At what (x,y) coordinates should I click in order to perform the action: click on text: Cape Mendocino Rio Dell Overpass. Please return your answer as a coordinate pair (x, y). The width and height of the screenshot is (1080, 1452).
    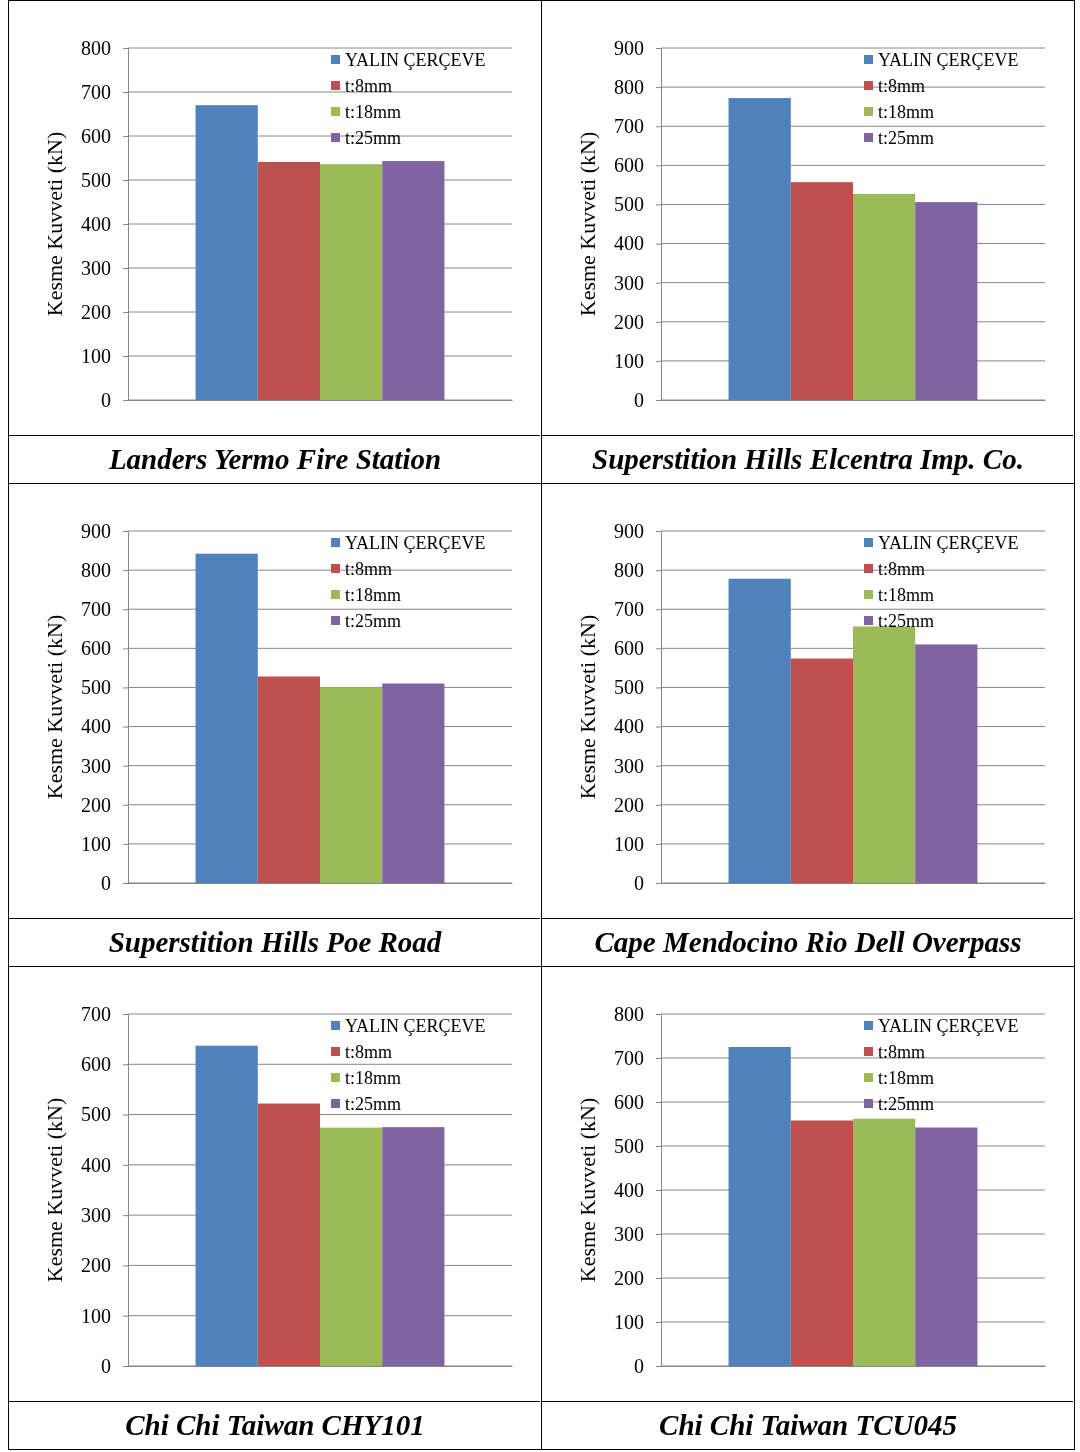
    Looking at the image, I should click on (808, 942).